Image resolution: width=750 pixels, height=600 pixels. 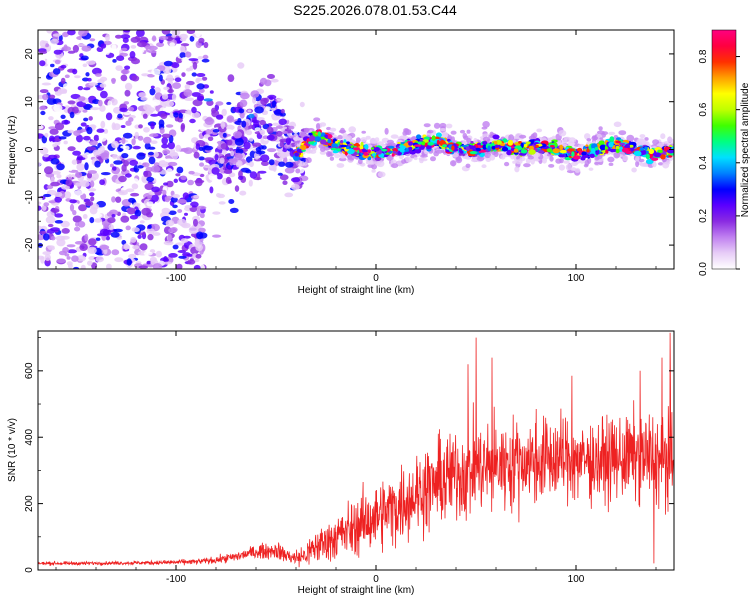 What do you see at coordinates (356, 590) in the screenshot?
I see `snr-x-label: Height of straight line (km)` at bounding box center [356, 590].